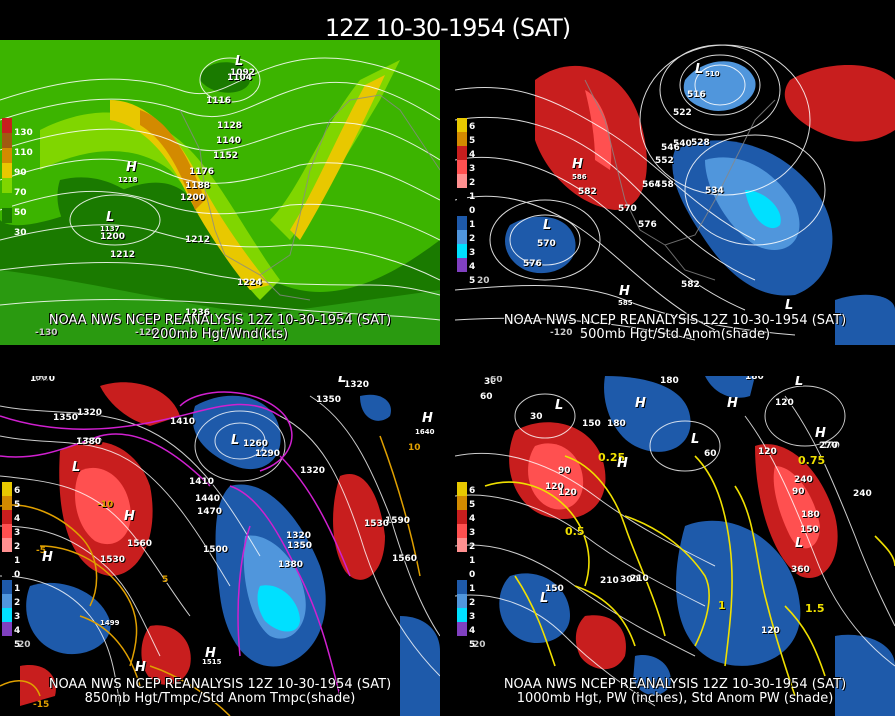 The height and width of the screenshot is (716, 895). I want to click on contour-label: 1515, so click(212, 662).